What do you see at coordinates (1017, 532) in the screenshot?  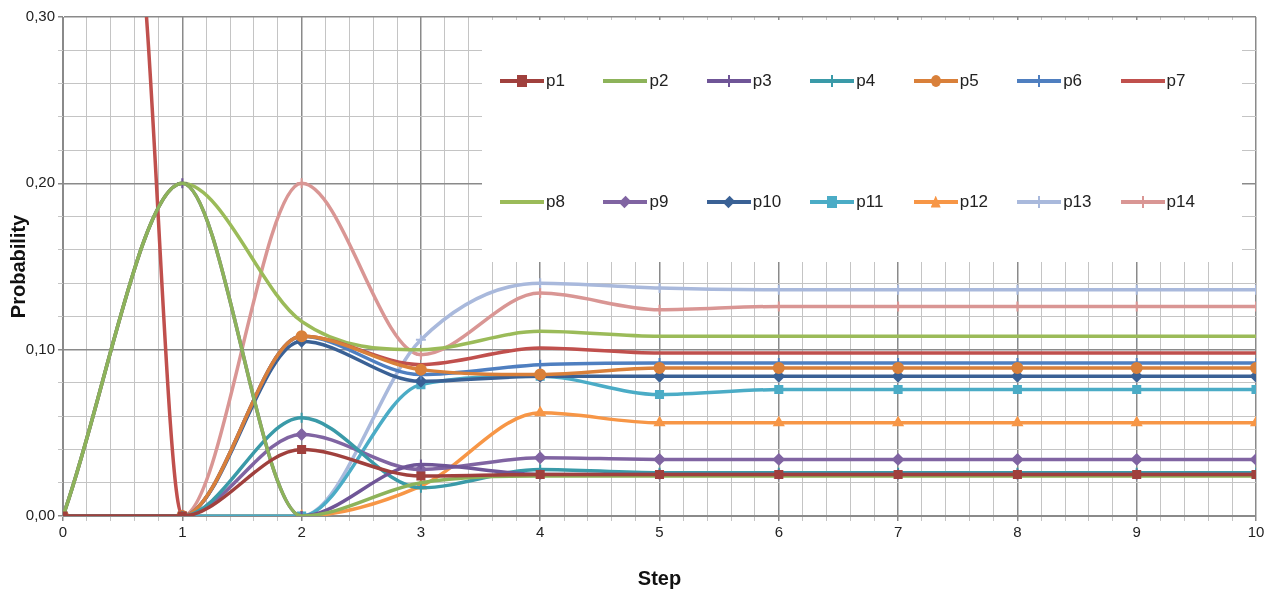 I see `x-tick-label: 8` at bounding box center [1017, 532].